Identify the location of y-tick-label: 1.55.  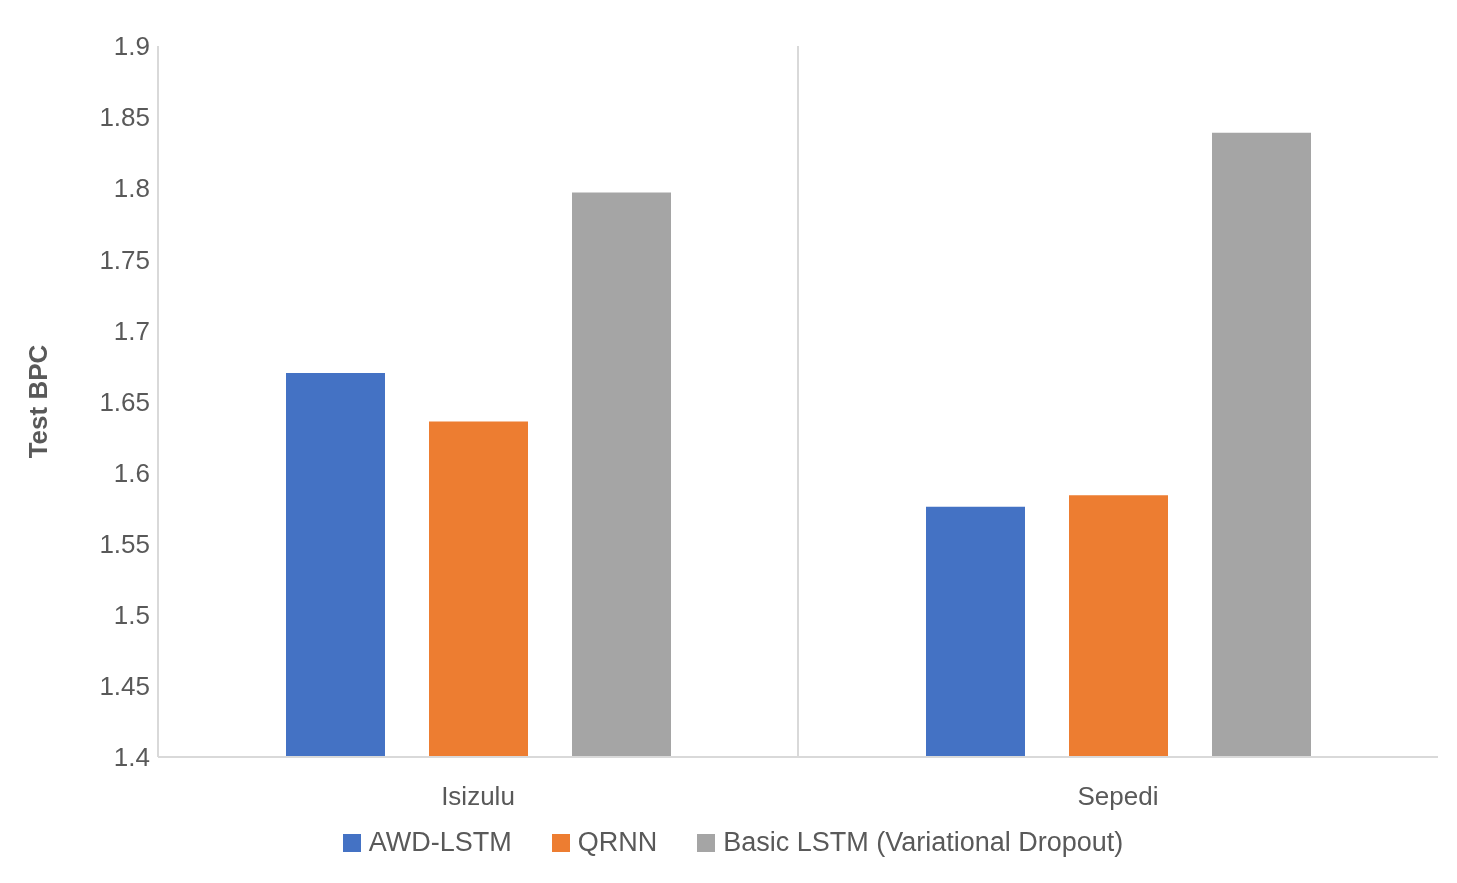
(124, 543).